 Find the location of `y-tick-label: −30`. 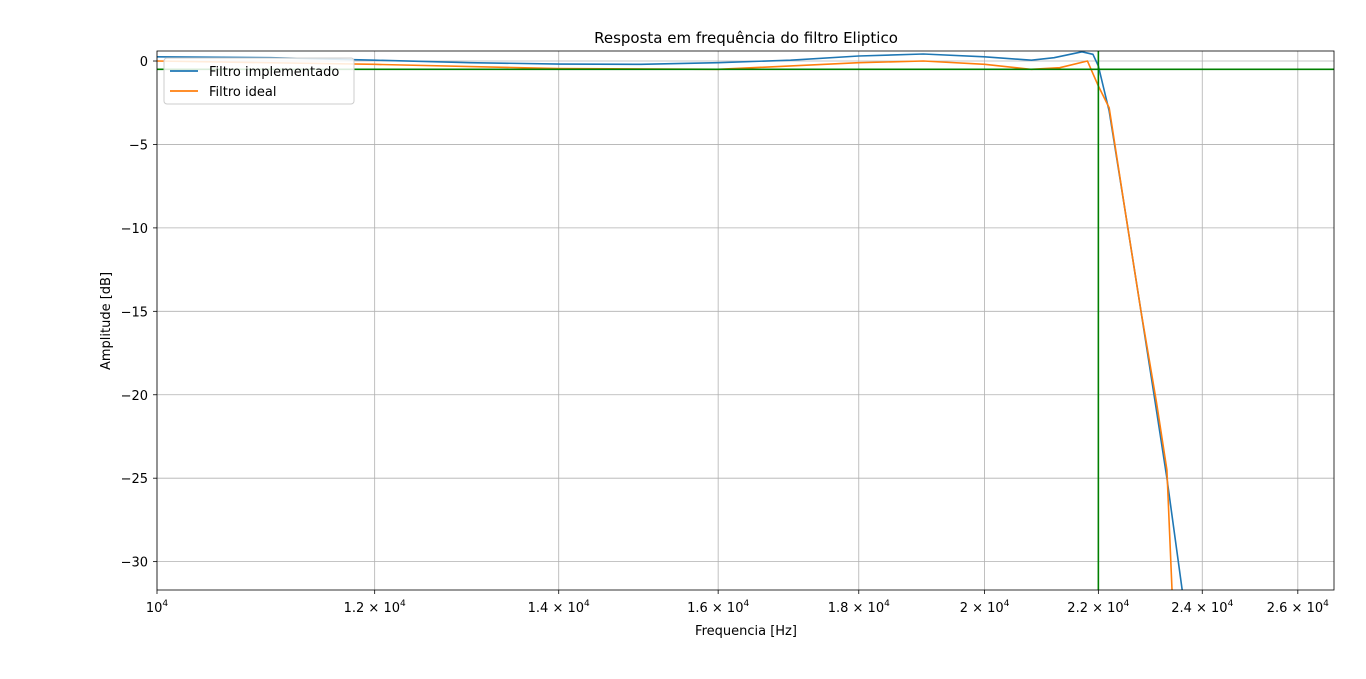

y-tick-label: −30 is located at coordinates (134, 563).